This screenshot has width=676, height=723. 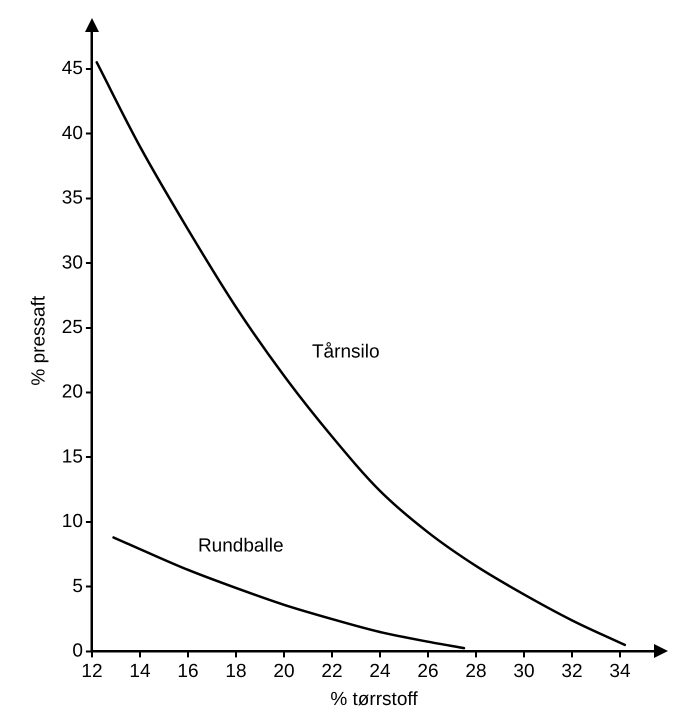 I want to click on y-tick-label: 35, so click(x=72, y=198).